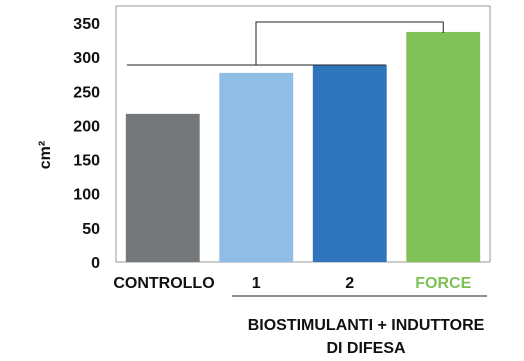 Image resolution: width=524 pixels, height=361 pixels. Describe the element at coordinates (86, 92) in the screenshot. I see `y-tick-label: 250` at that location.